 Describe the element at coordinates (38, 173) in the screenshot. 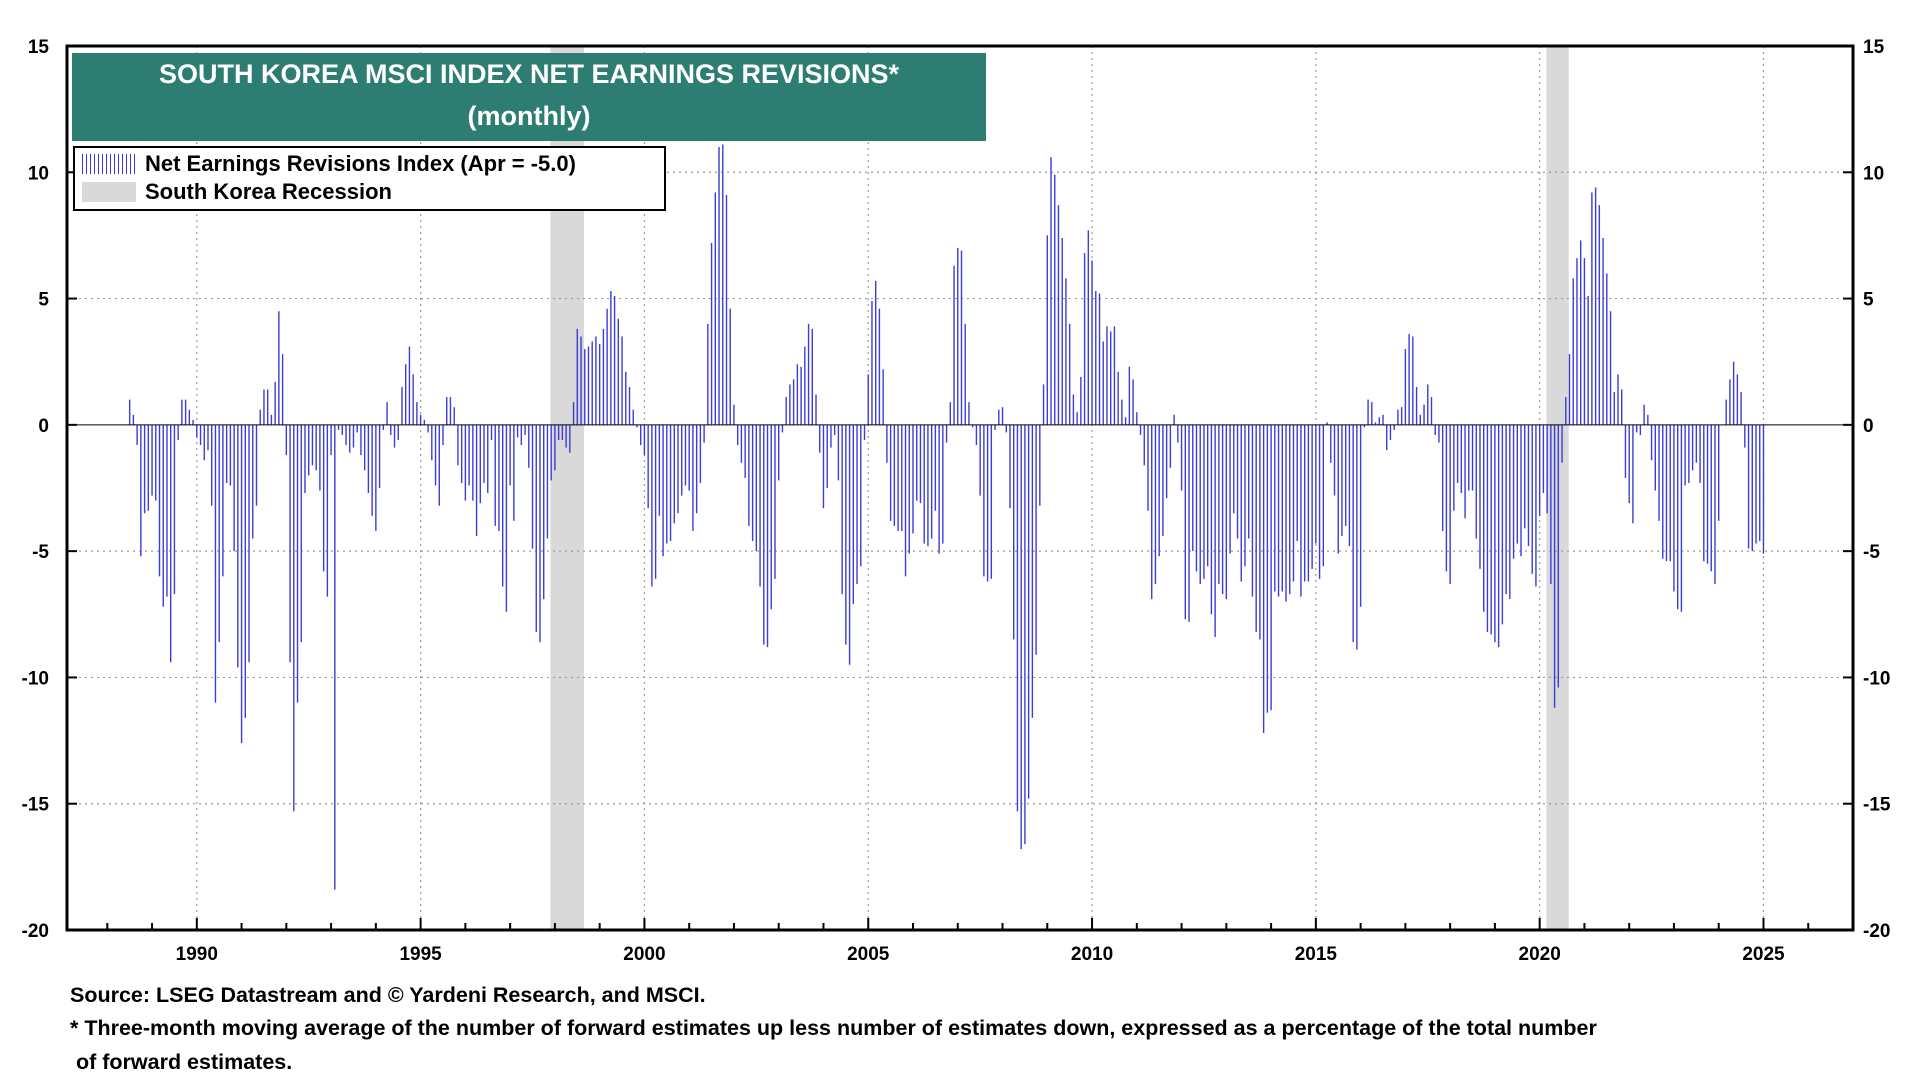

I see `y-tick-label-left: 10` at that location.